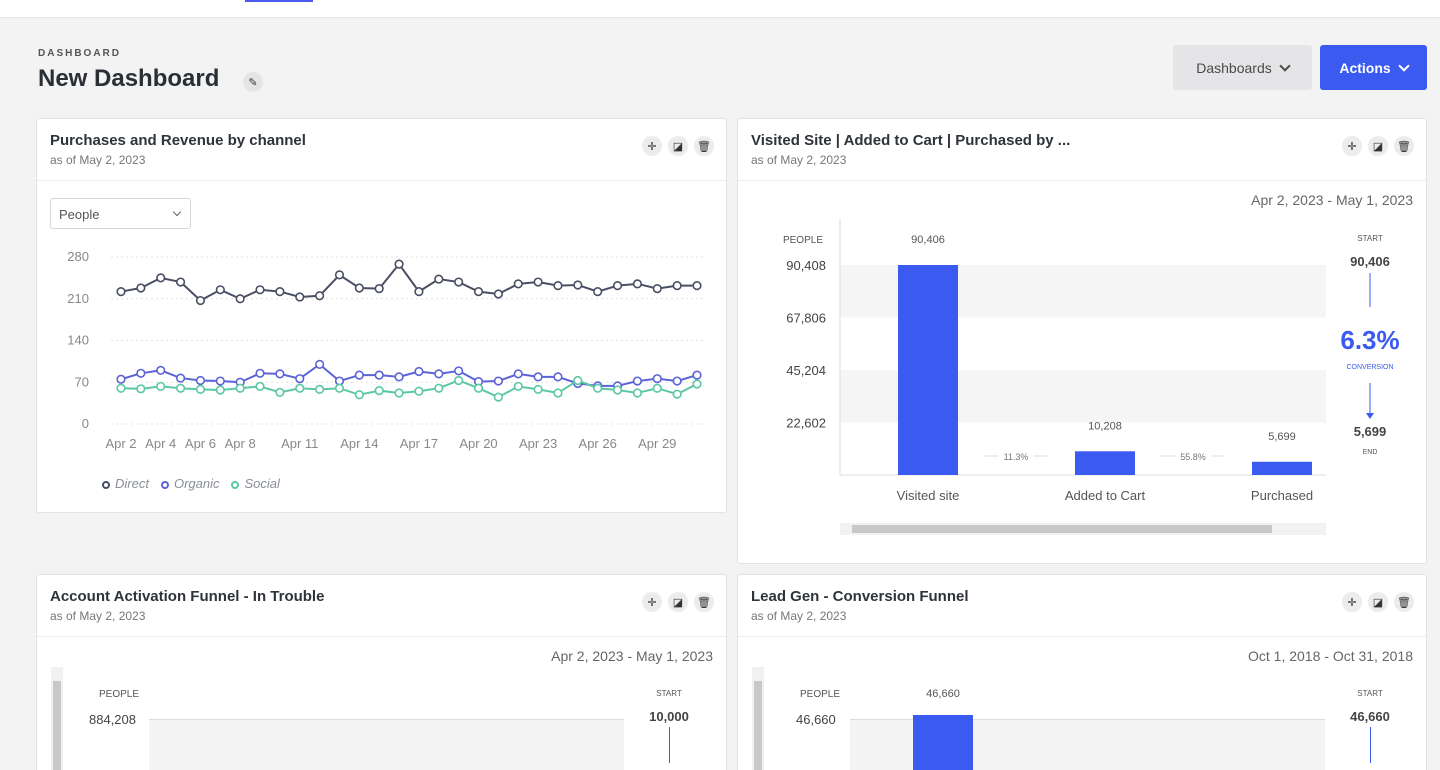 This screenshot has height=770, width=1440. I want to click on legend-organic: Organic, so click(189, 483).